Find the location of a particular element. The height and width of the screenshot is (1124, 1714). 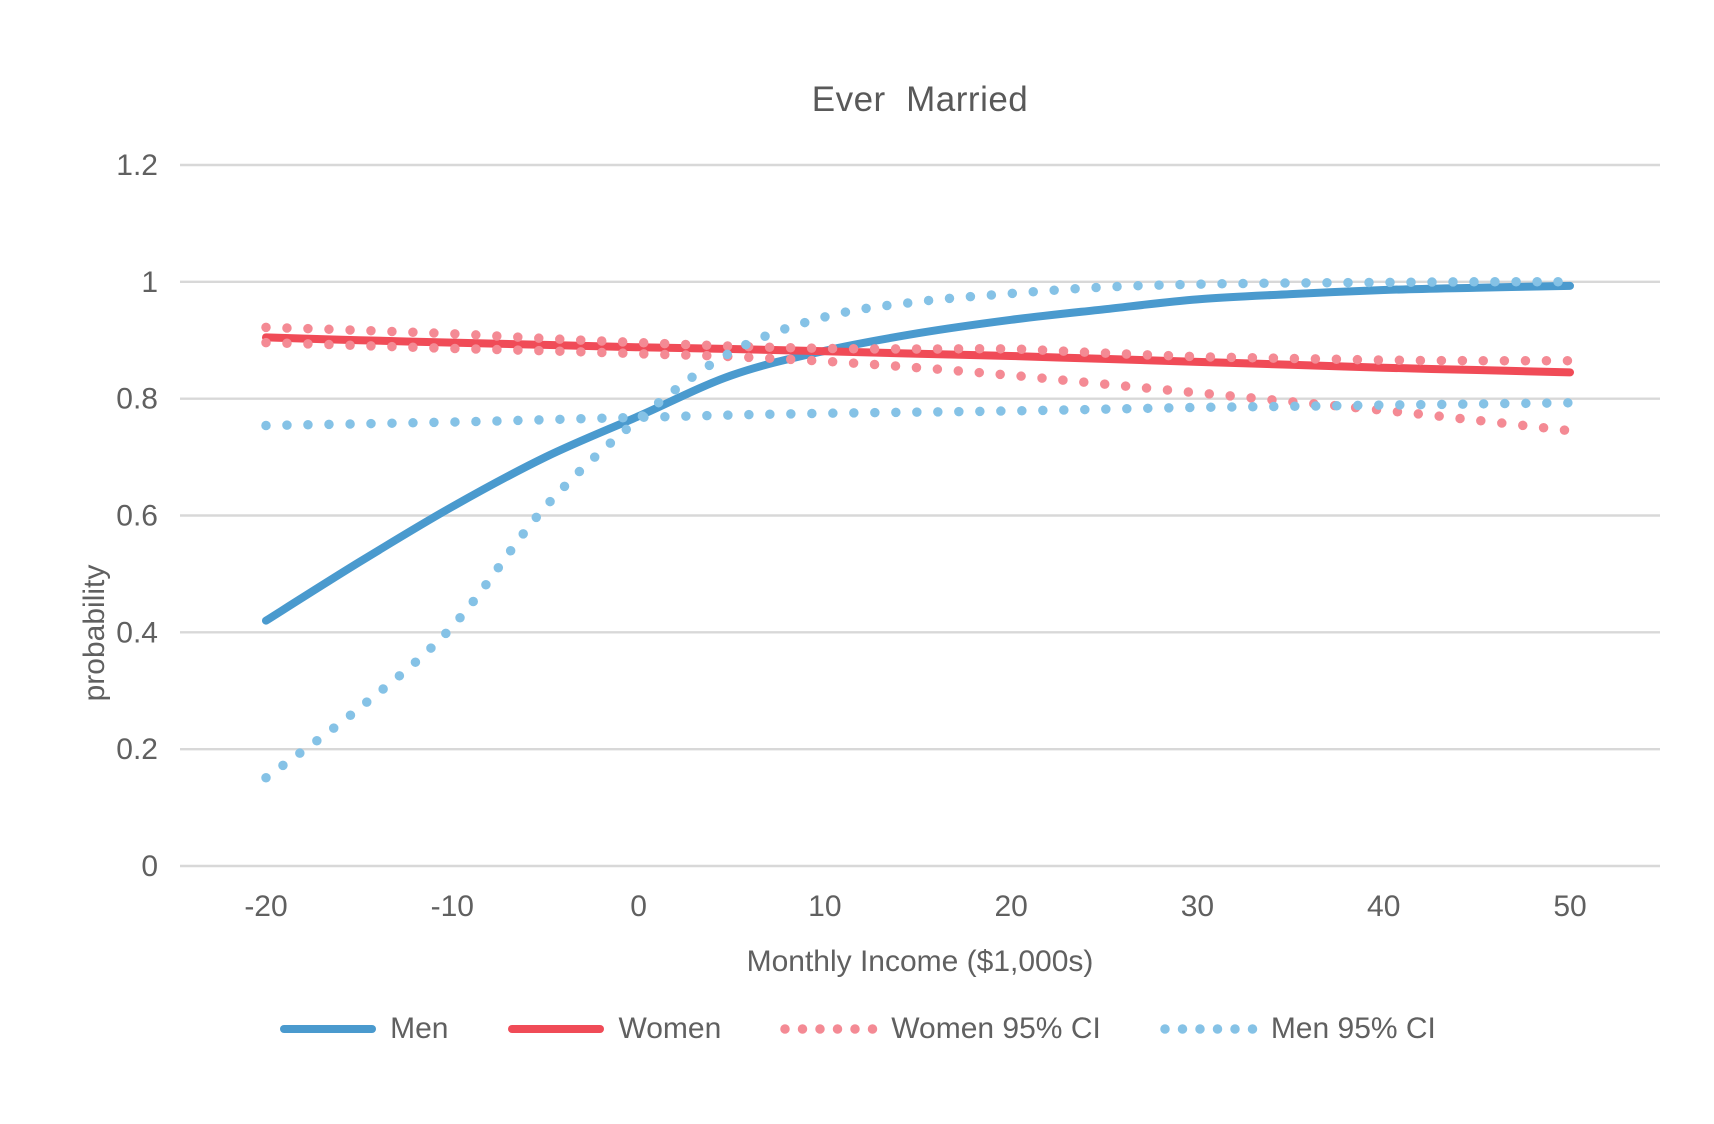

women-line-swatch is located at coordinates (556, 1029).